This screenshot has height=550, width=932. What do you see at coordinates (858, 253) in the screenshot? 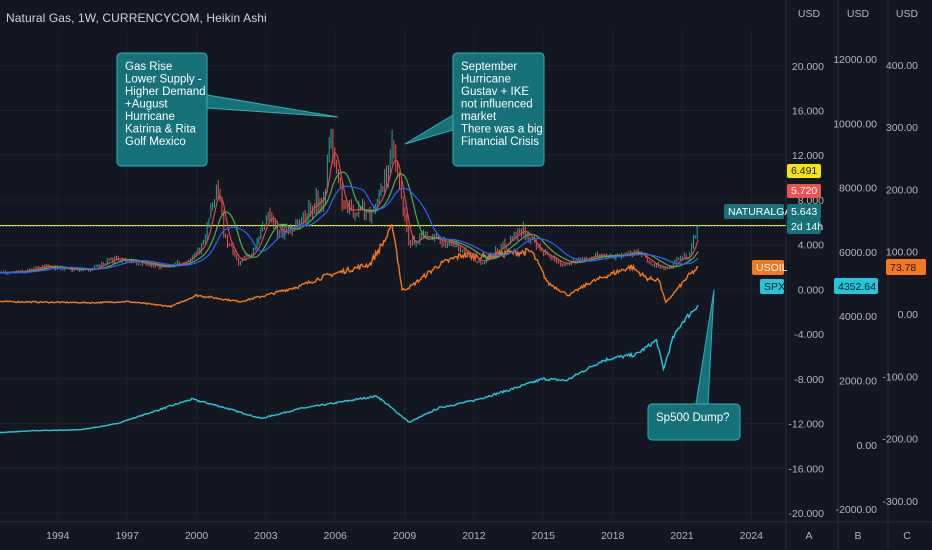
I see `axis-b-tick-label: 6000.00` at bounding box center [858, 253].